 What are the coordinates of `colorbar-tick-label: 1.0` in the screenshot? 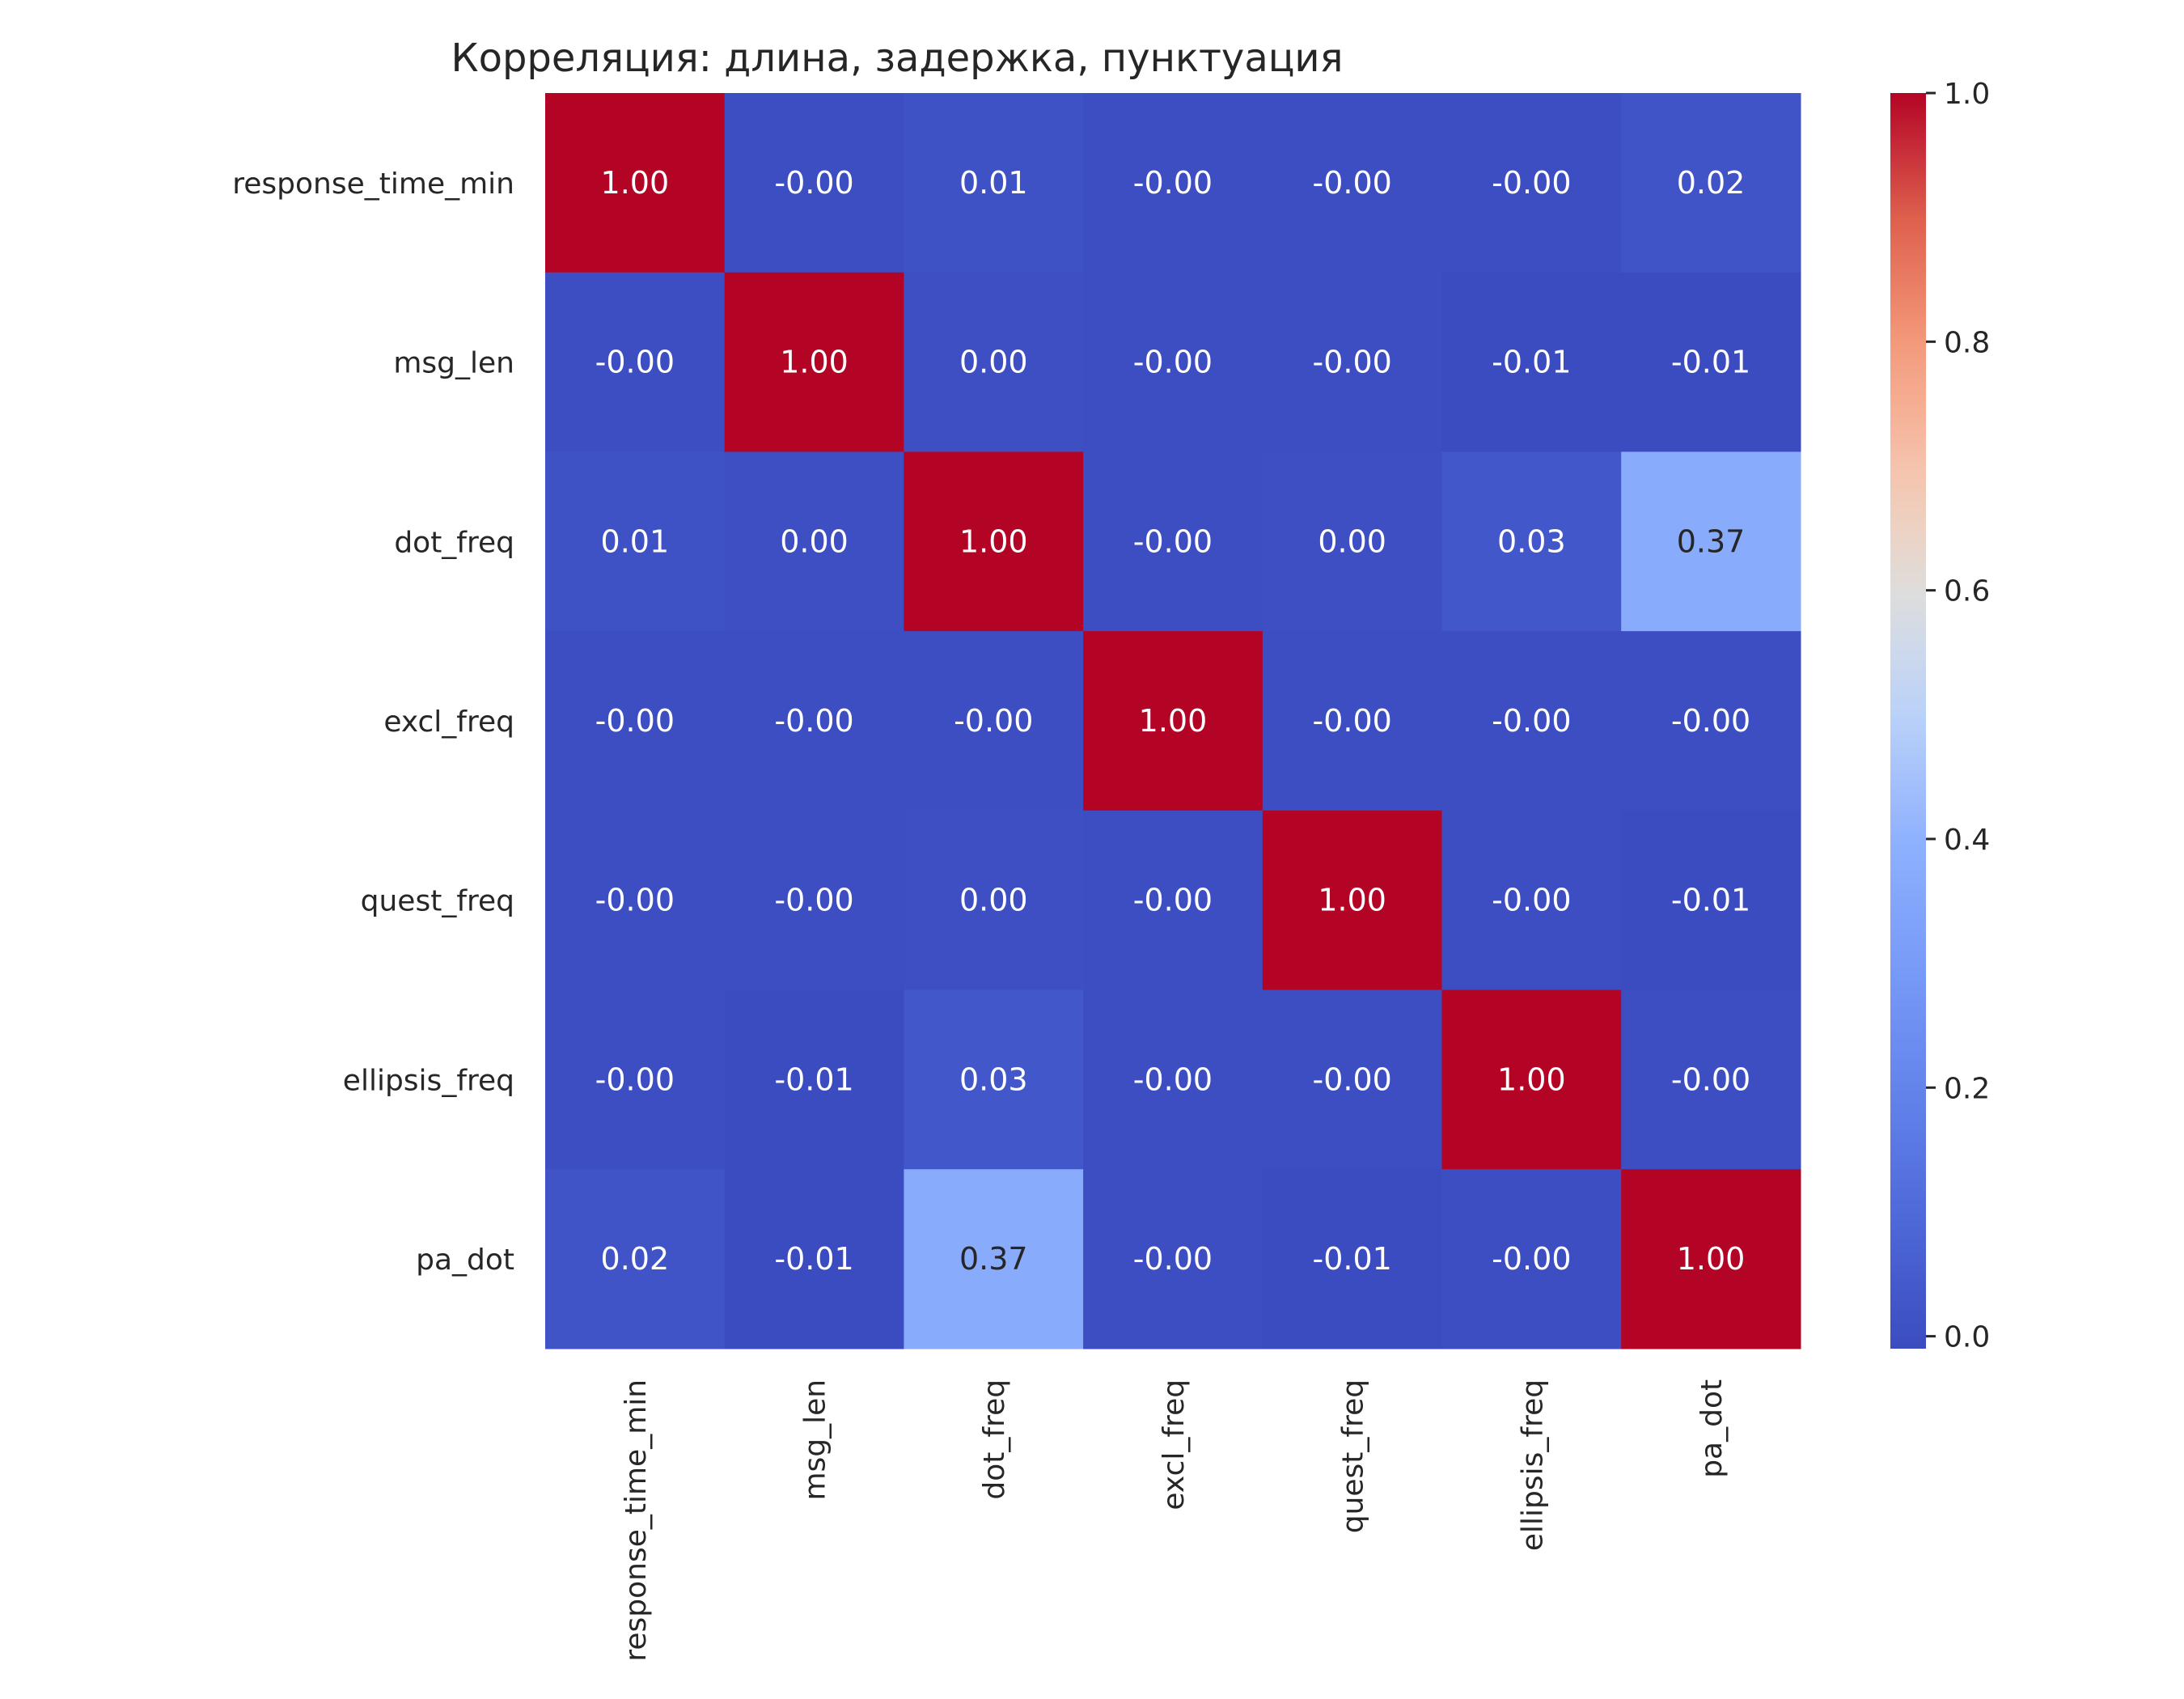 It's located at (1967, 94).